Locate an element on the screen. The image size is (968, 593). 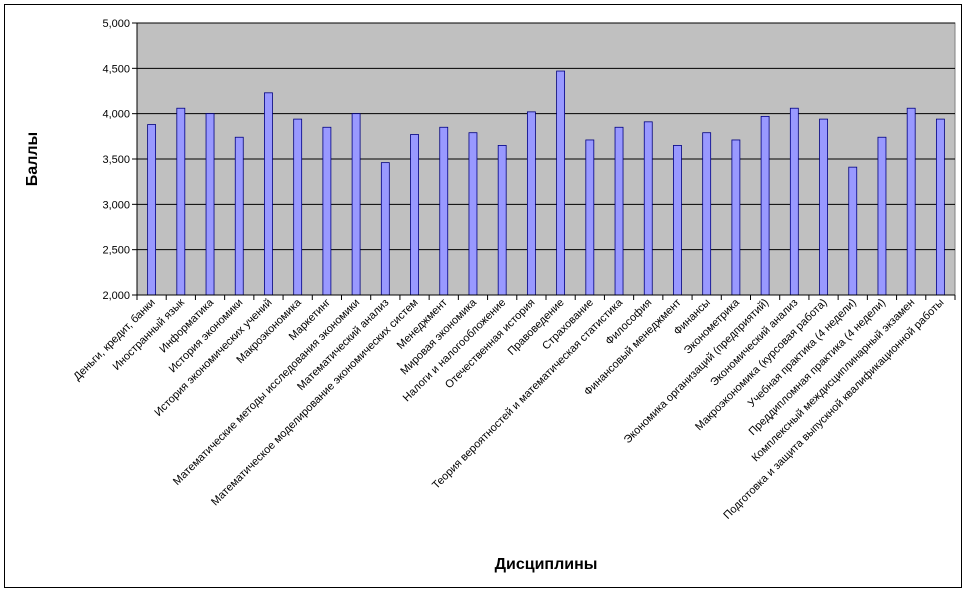
y-tick-label: 2,000 is located at coordinates (116, 296).